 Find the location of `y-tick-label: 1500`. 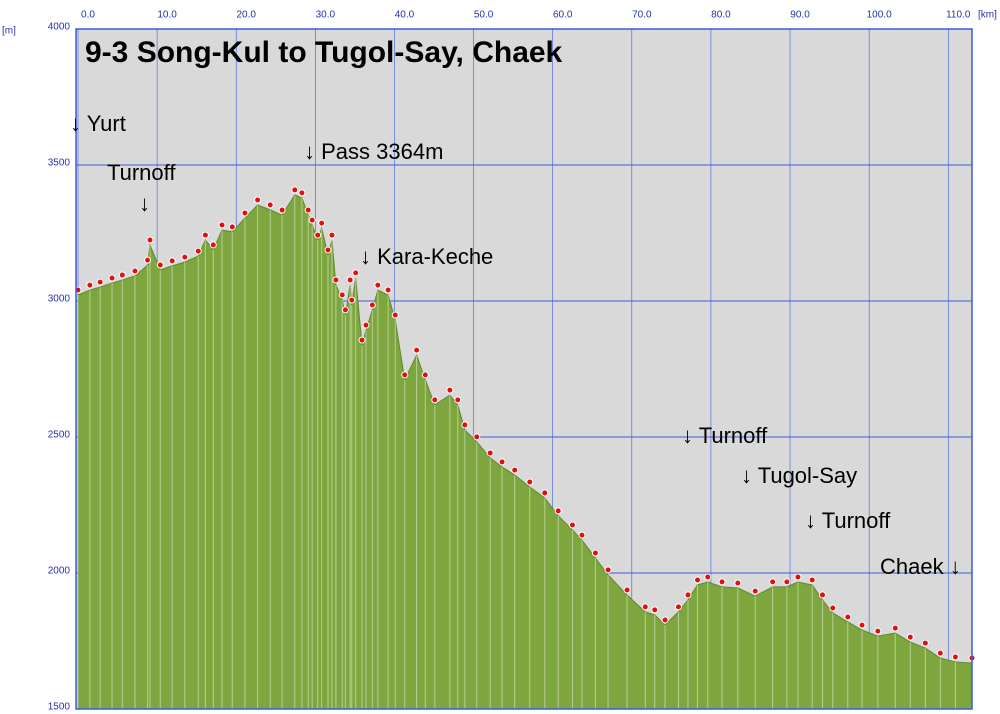

y-tick-label: 1500 is located at coordinates (59, 707).